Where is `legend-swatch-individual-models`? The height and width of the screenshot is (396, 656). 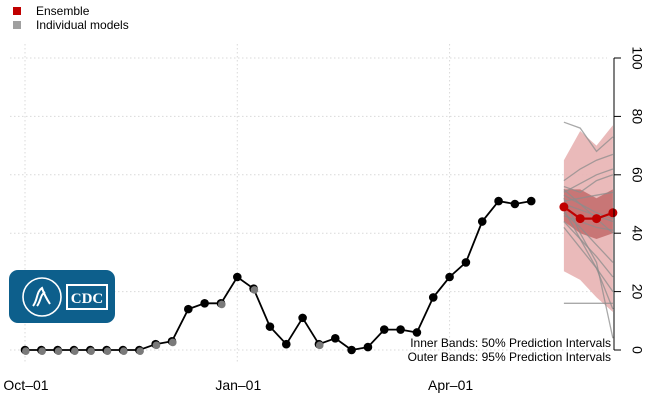 legend-swatch-individual-models is located at coordinates (17, 25).